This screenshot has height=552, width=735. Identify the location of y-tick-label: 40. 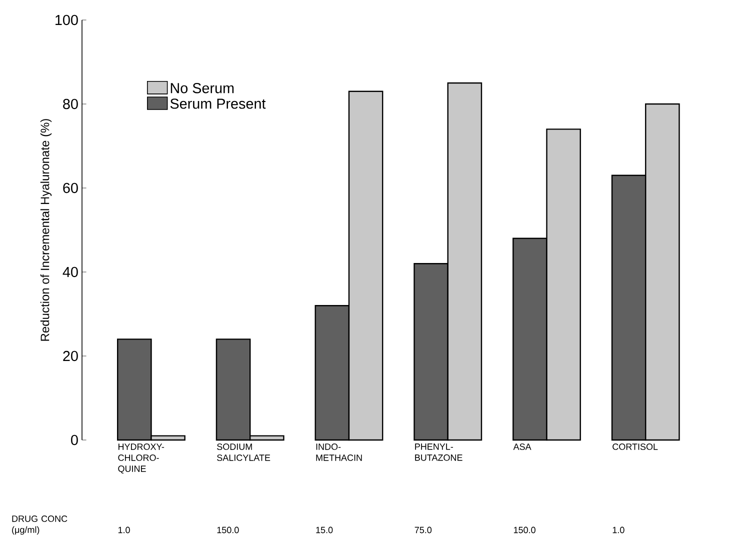
(70, 272).